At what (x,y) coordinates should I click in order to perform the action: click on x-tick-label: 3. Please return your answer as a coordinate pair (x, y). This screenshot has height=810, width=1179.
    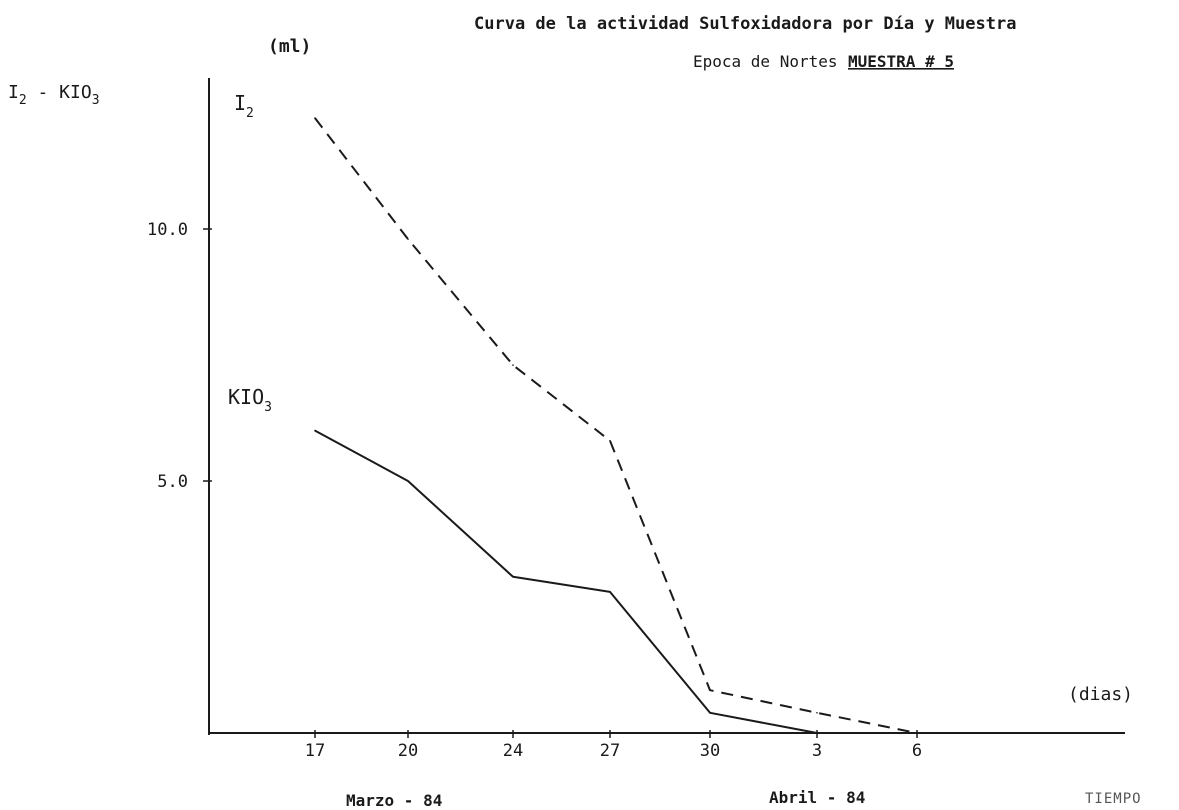
    Looking at the image, I should click on (817, 751).